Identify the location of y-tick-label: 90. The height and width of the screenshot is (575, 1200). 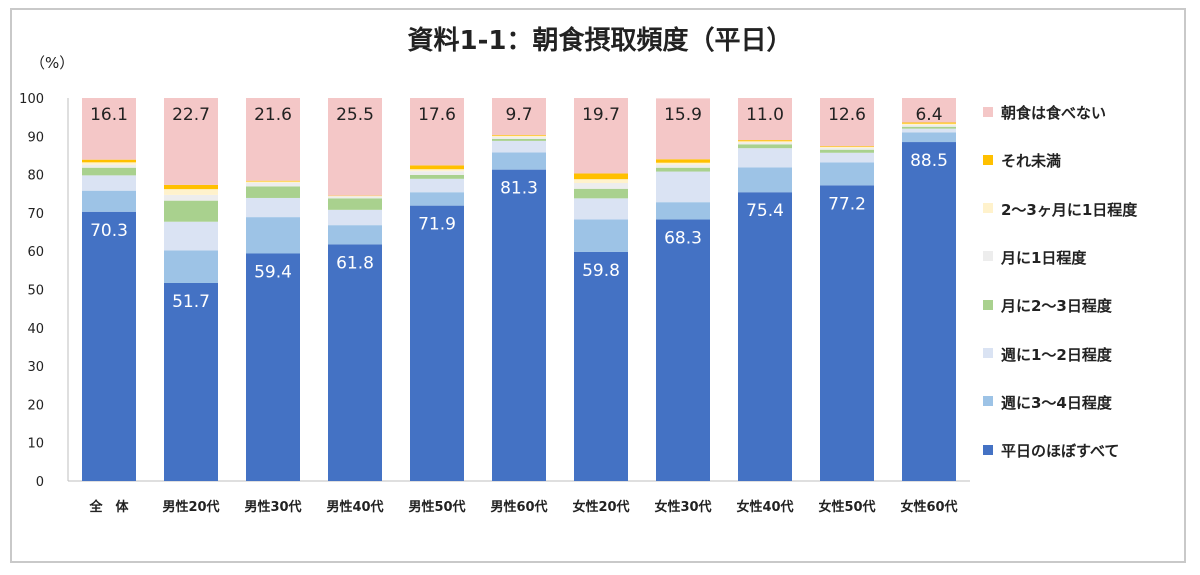
(35, 137).